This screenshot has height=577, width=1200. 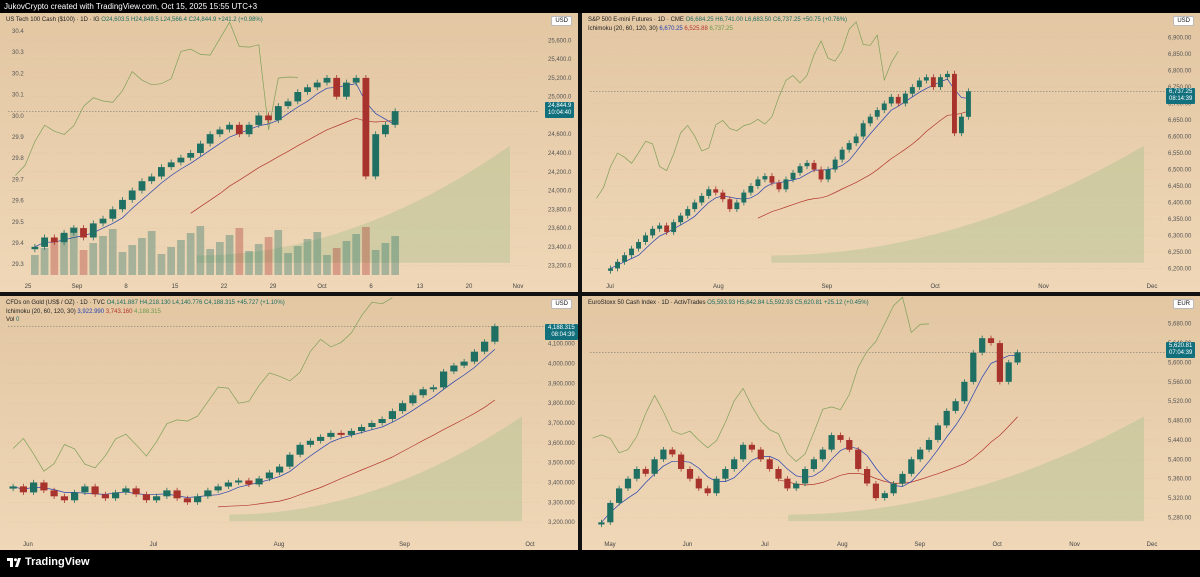 What do you see at coordinates (696, 28) in the screenshot?
I see `ichimoku-kijun: 6,525.88` at bounding box center [696, 28].